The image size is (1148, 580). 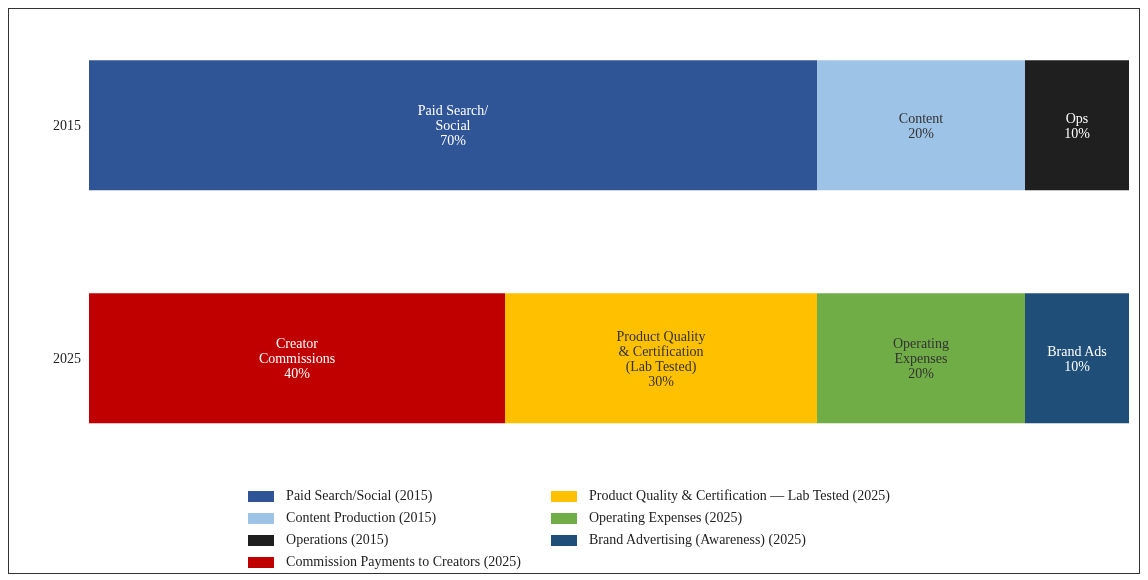 I want to click on legend-label: Brand Advertising (Awareness) (2025), so click(x=697, y=540).